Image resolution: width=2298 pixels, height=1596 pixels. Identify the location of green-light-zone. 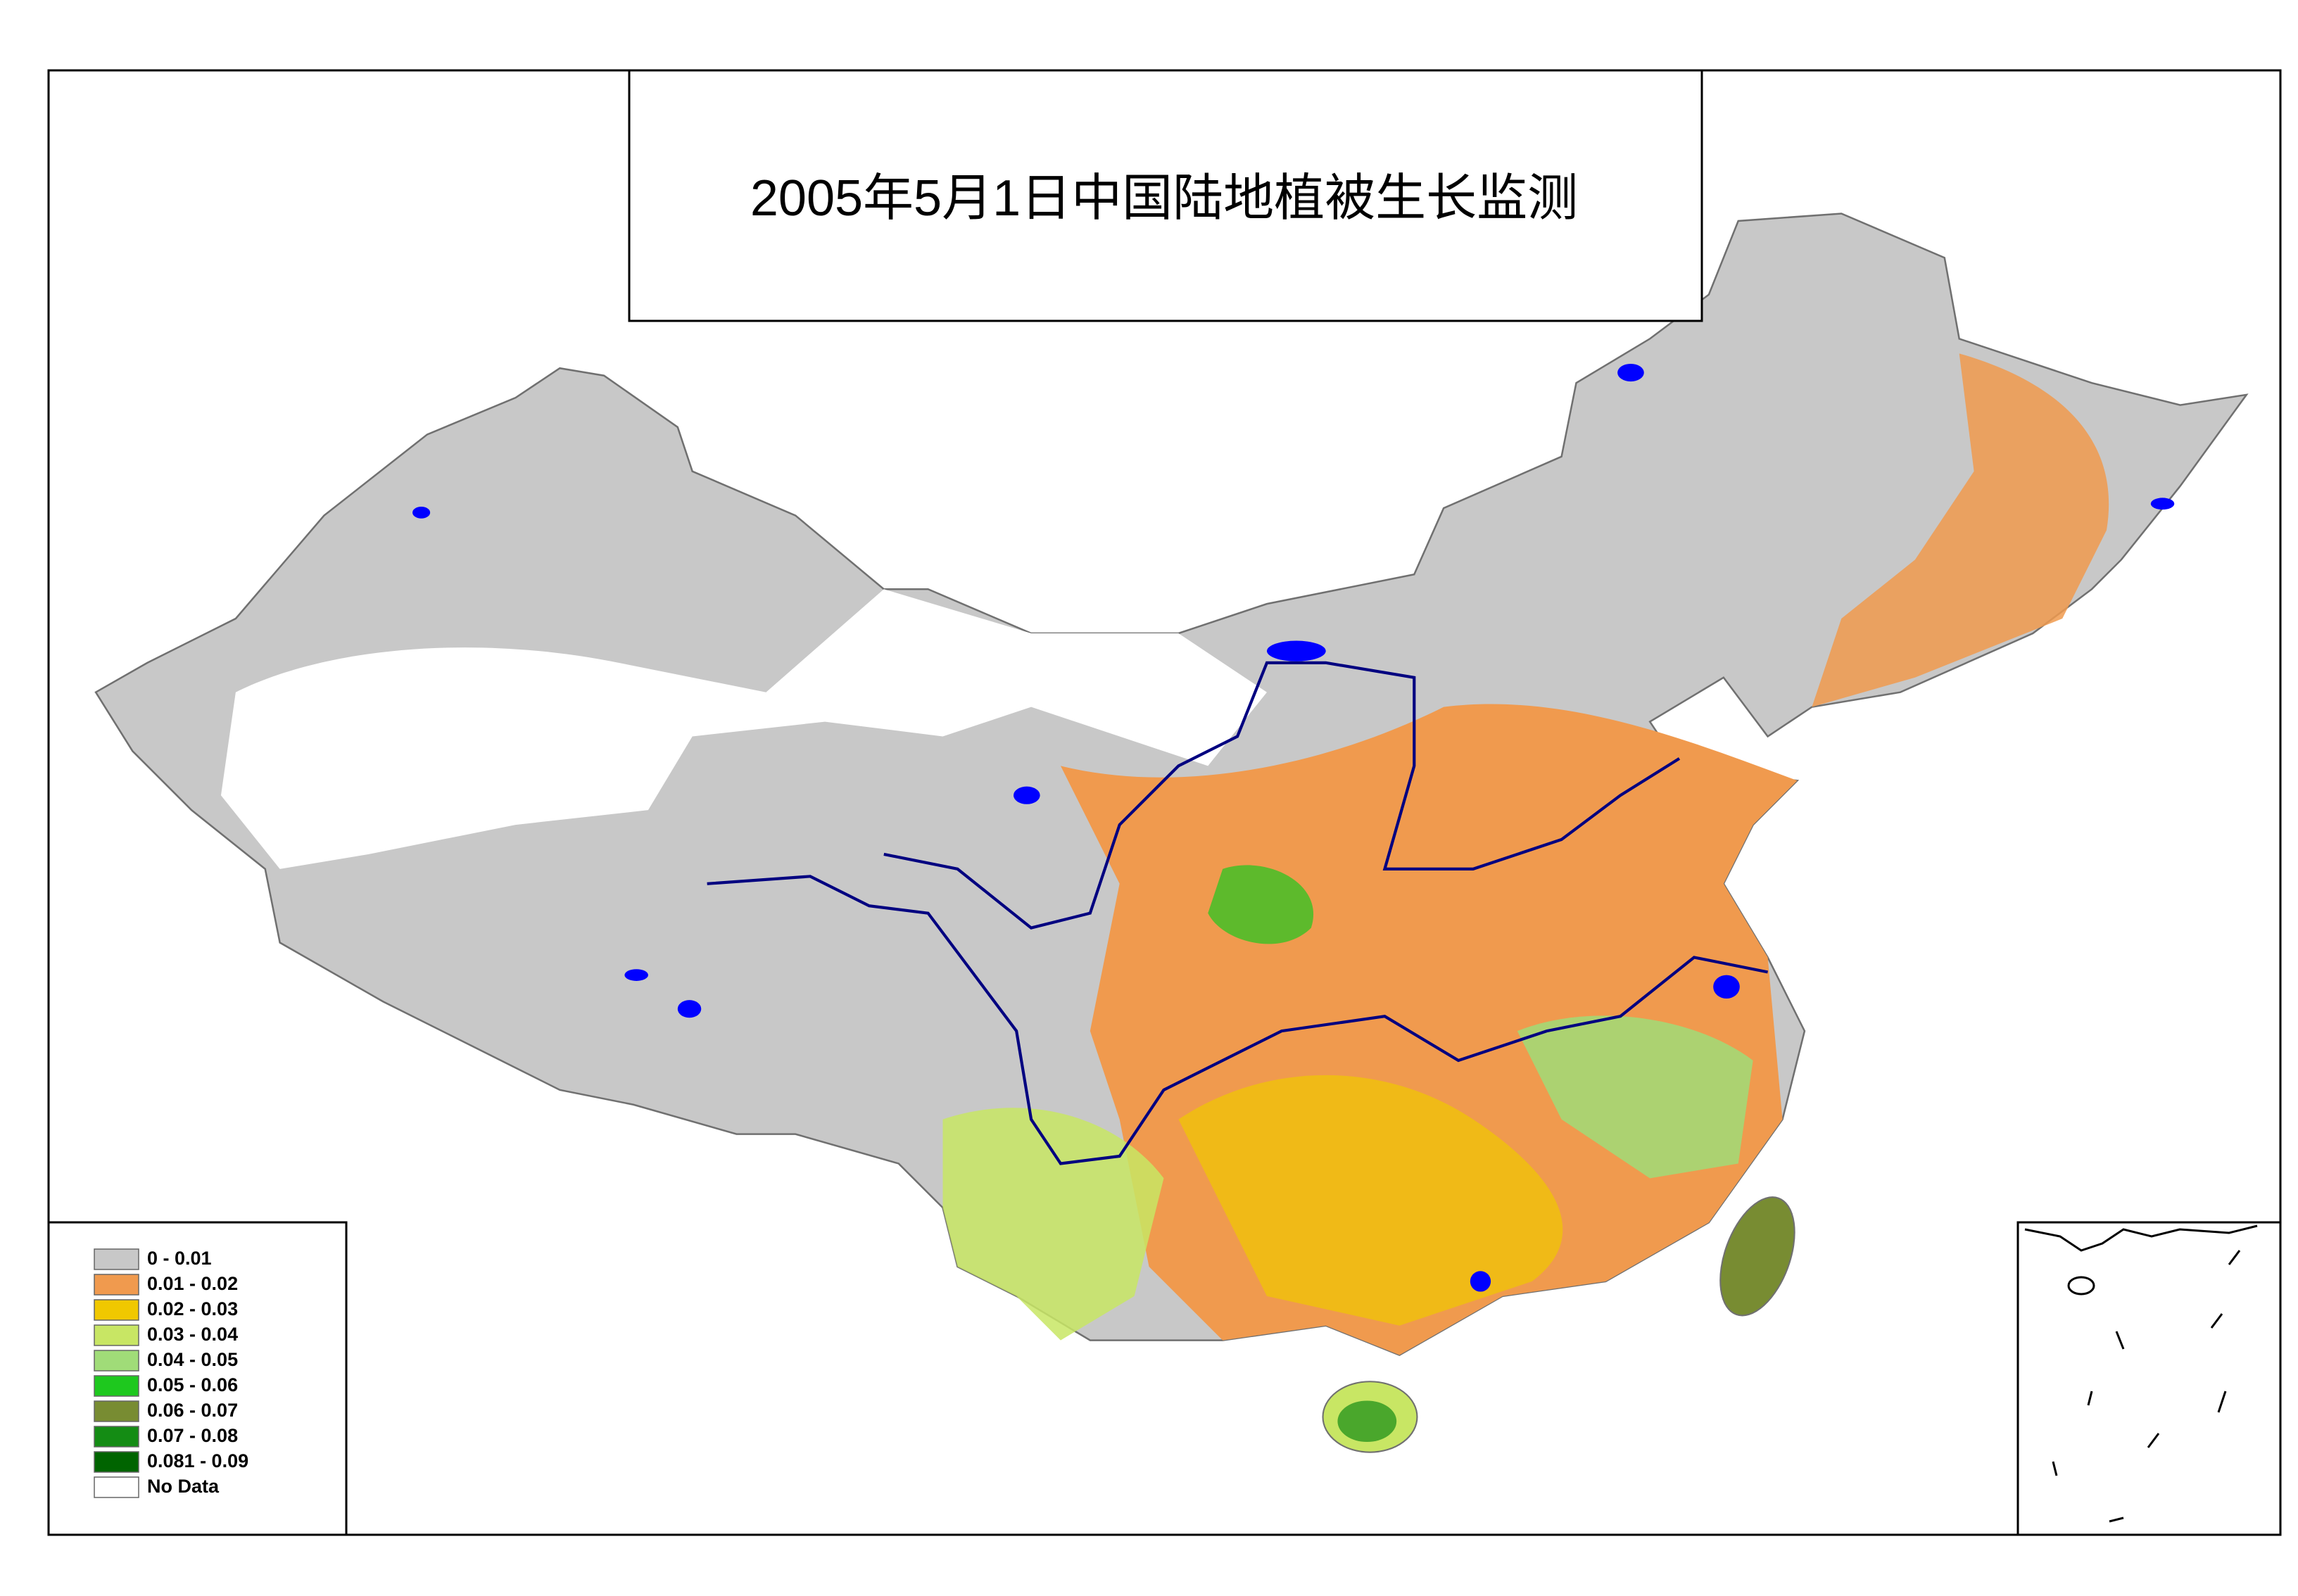
(1635, 1097).